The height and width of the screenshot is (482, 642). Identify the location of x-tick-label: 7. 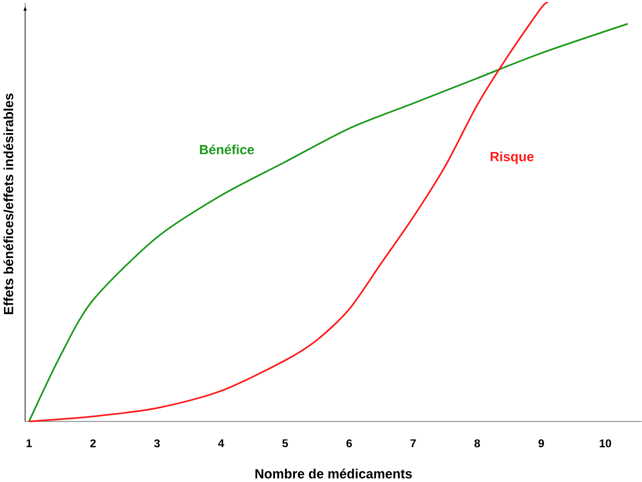
(413, 443).